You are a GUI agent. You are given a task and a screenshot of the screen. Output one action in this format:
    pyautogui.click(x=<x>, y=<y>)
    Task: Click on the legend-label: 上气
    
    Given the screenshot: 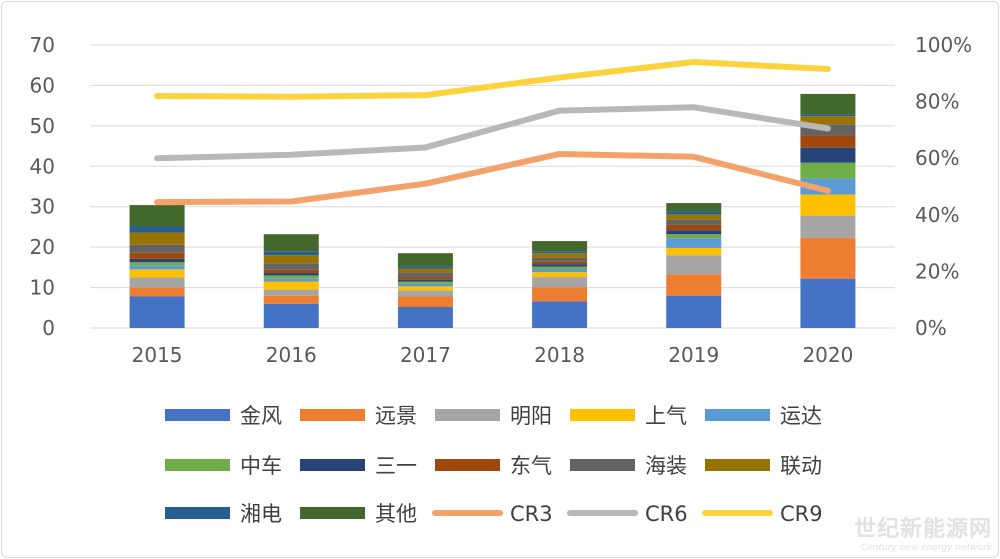 What is the action you would take?
    pyautogui.click(x=666, y=416)
    